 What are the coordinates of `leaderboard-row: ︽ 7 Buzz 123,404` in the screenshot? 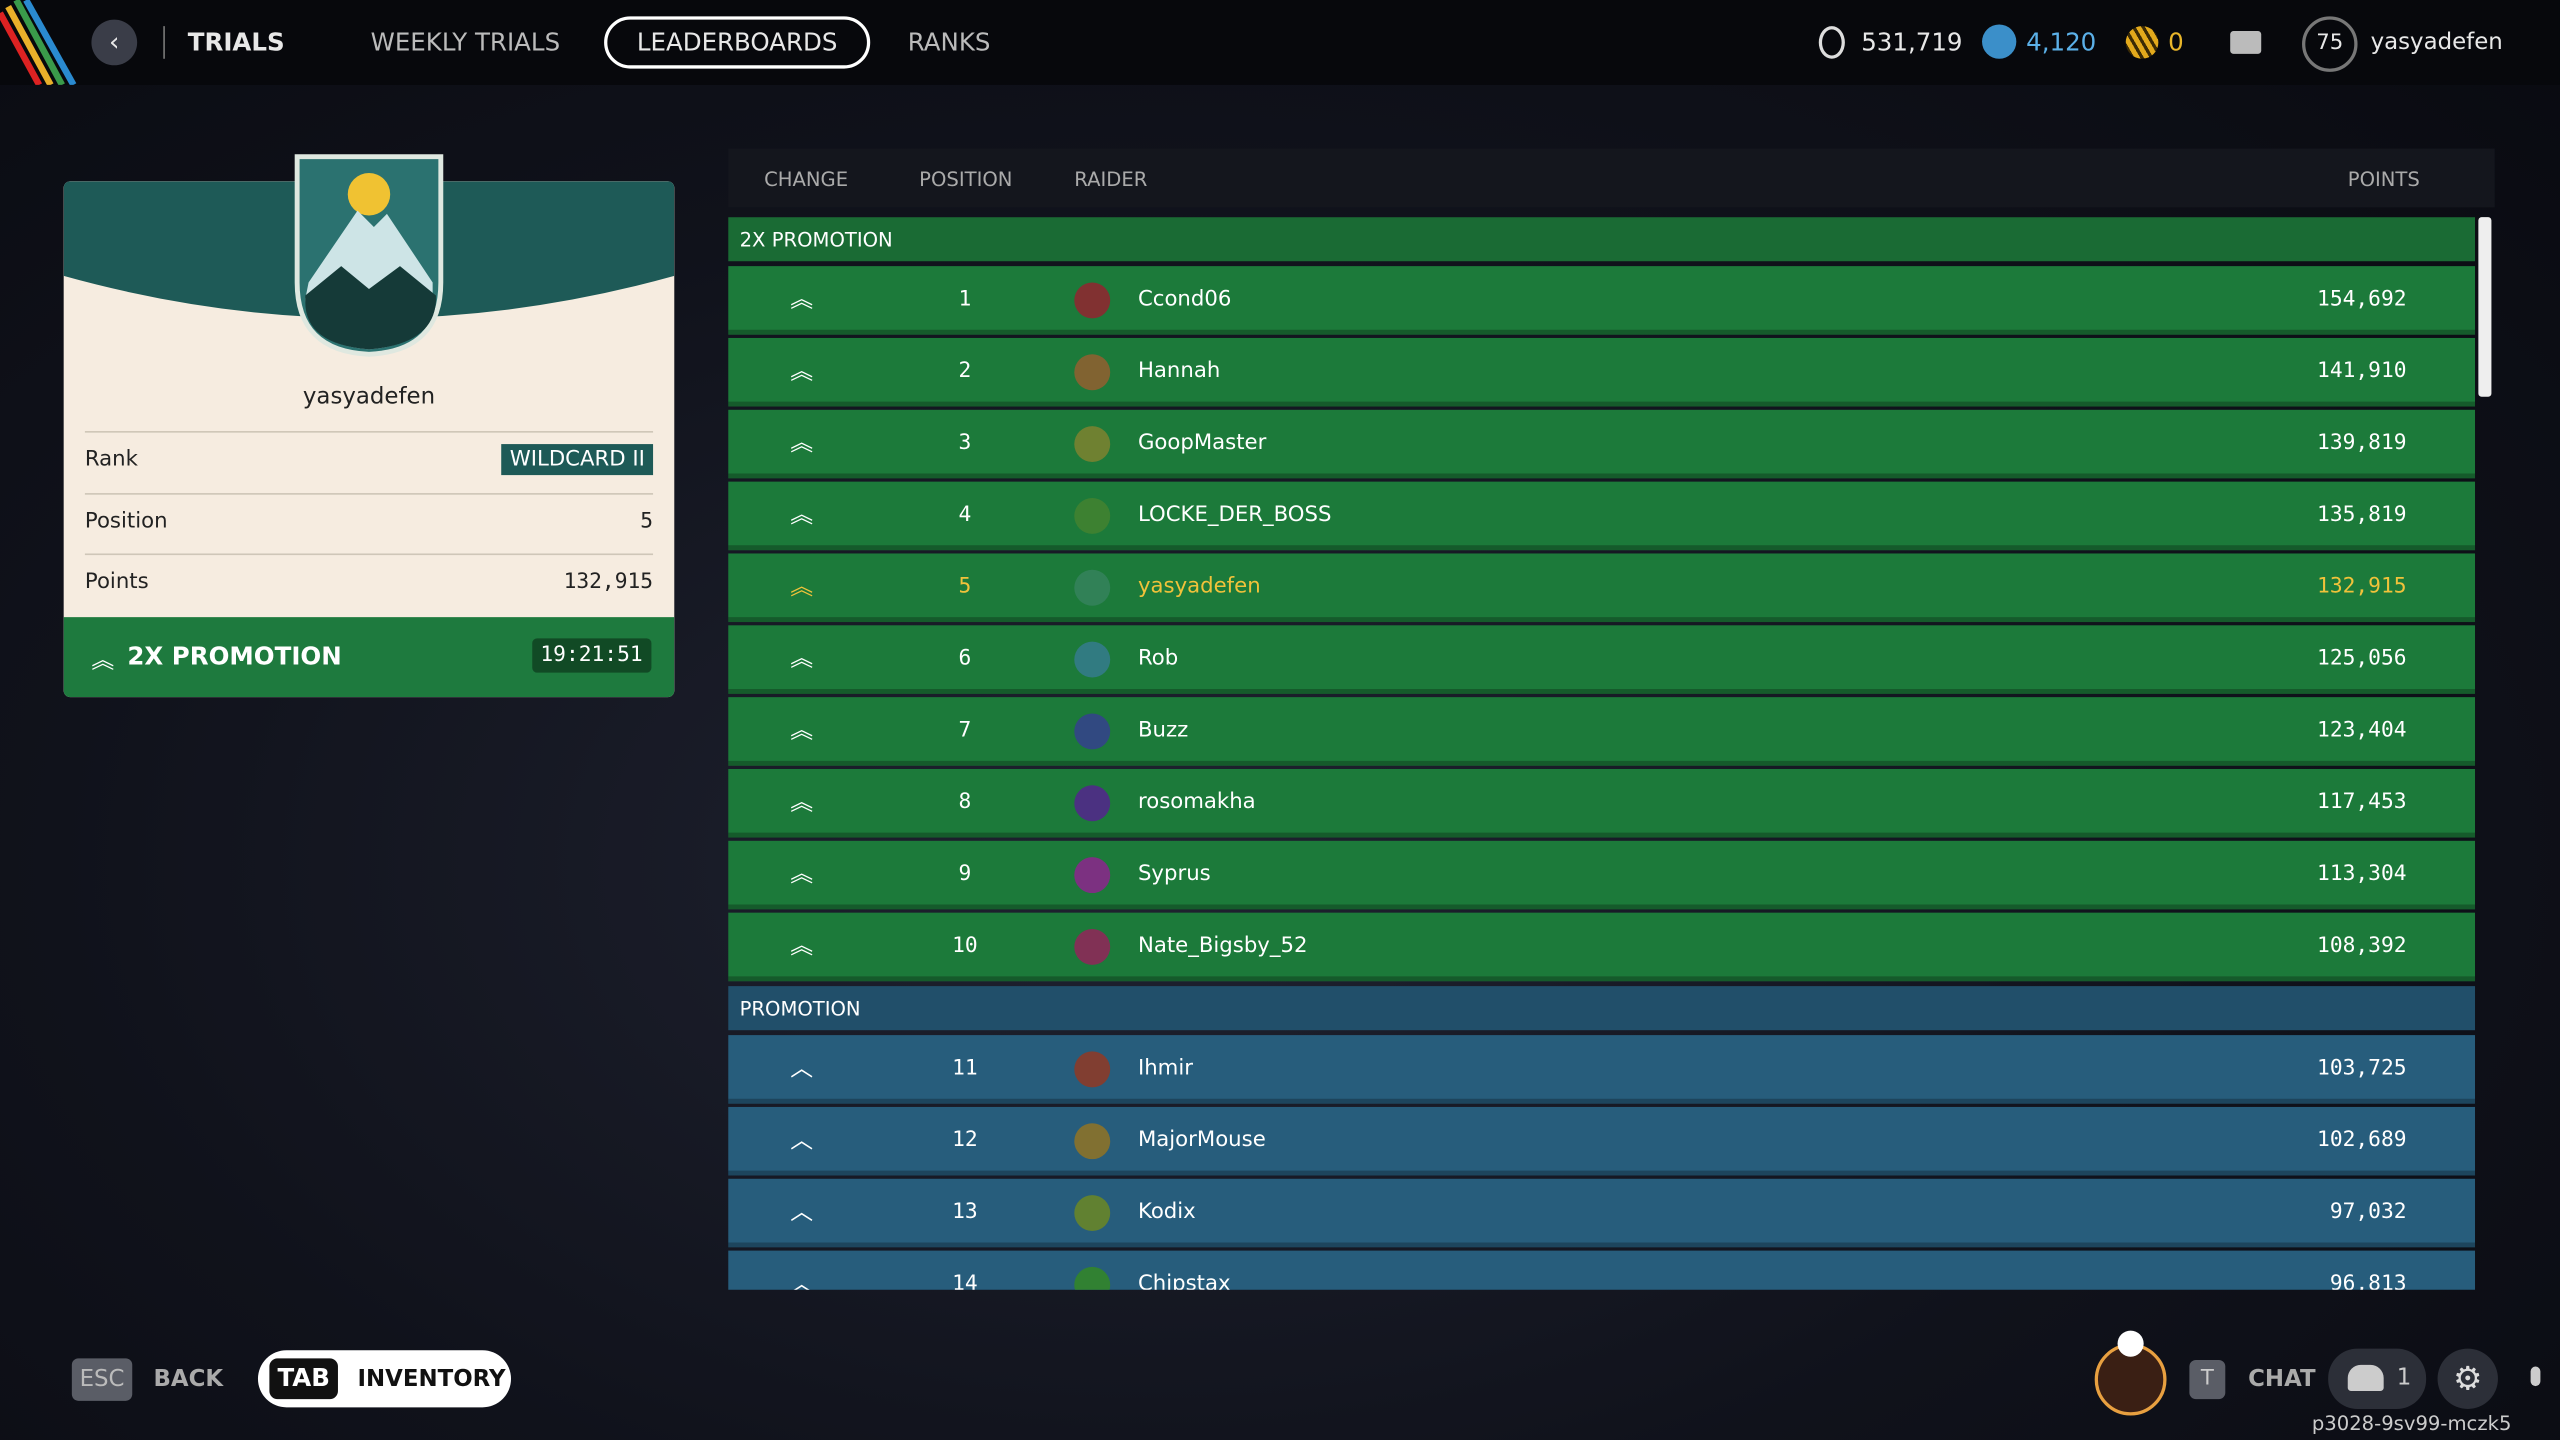 It's located at (1602, 731).